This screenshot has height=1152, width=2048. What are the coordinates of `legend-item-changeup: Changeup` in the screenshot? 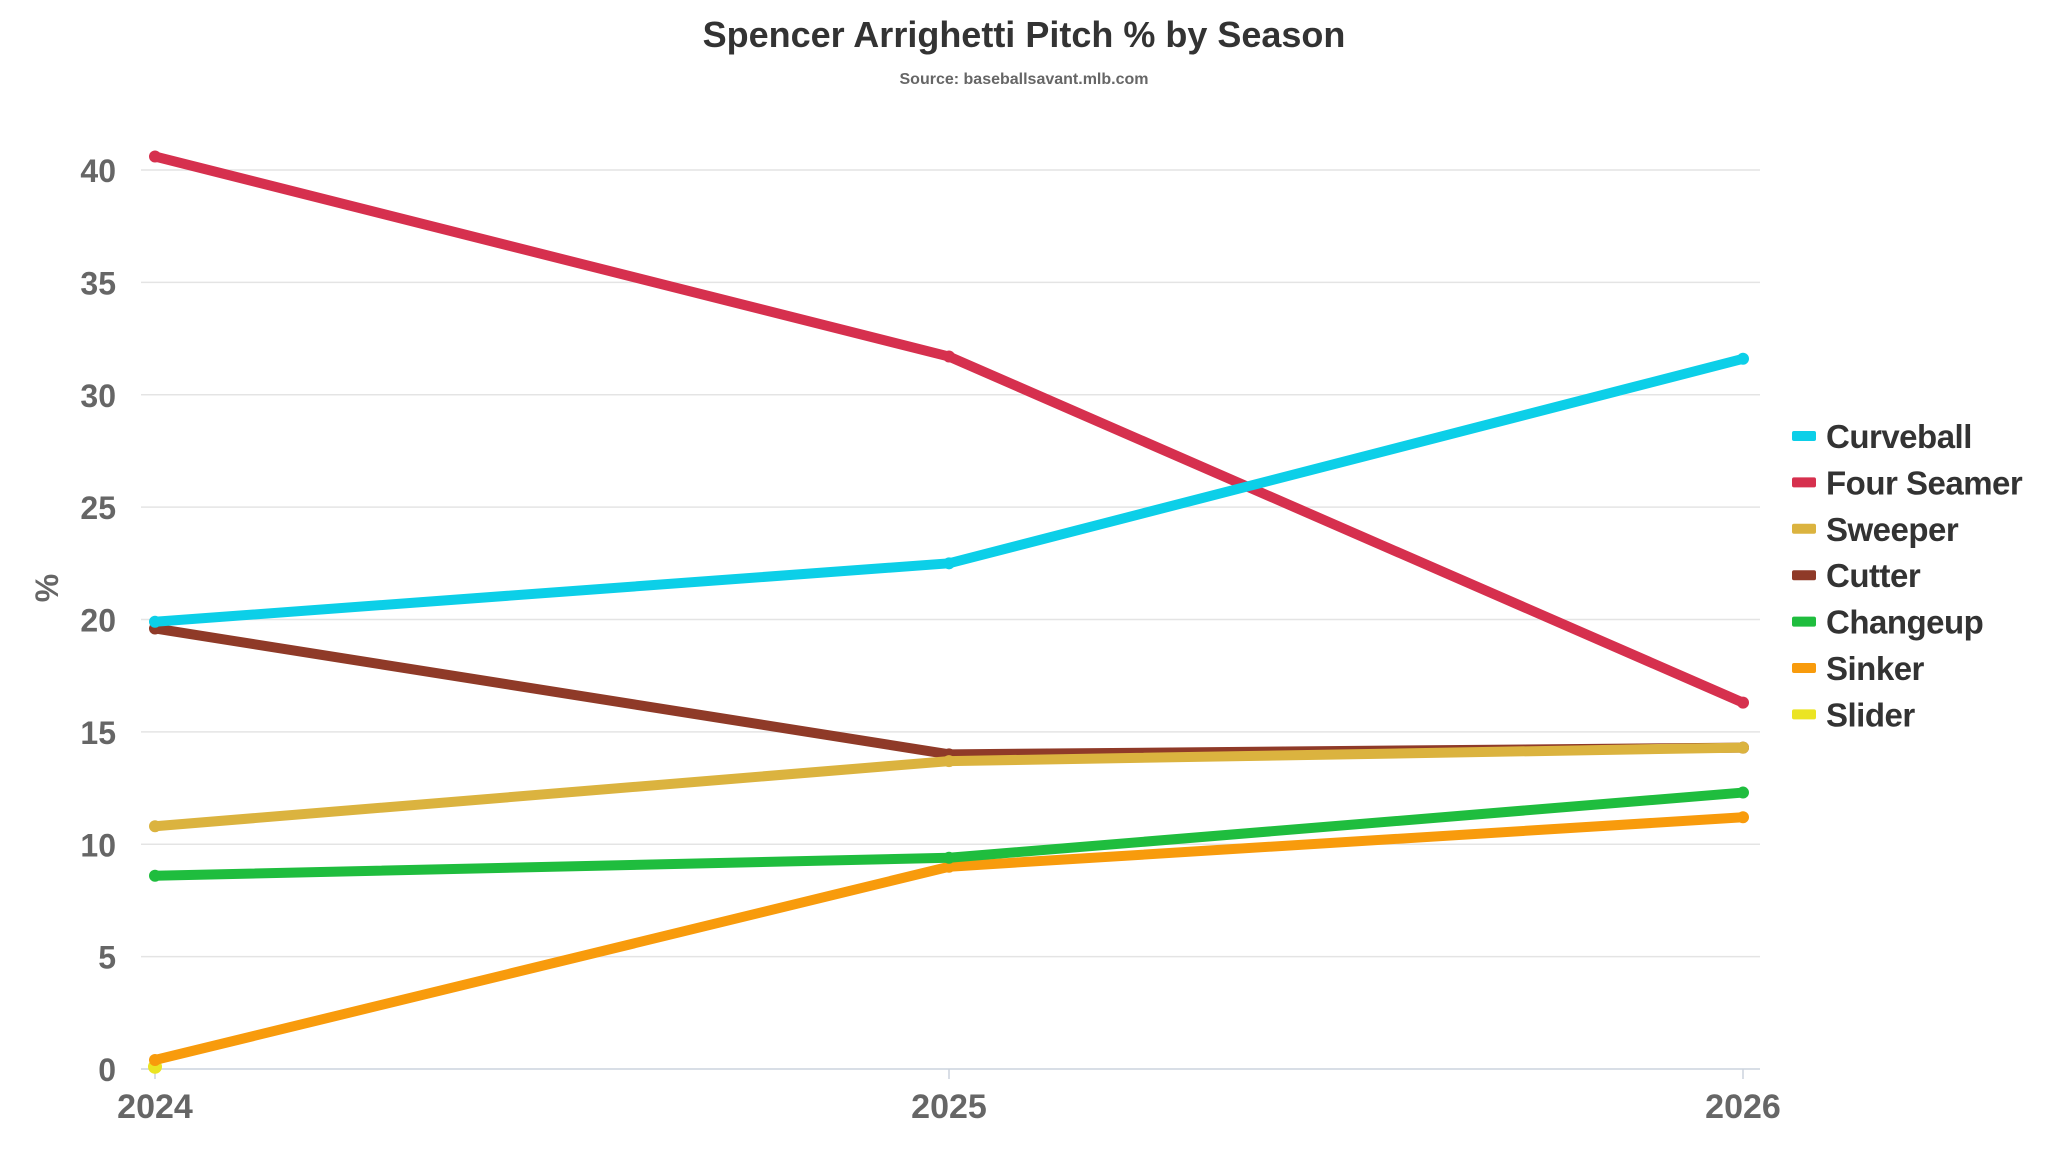 It's located at (1888, 622).